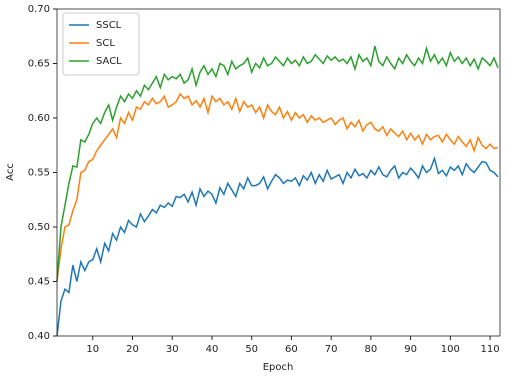 The height and width of the screenshot is (378, 506). Describe the element at coordinates (291, 349) in the screenshot. I see `x-tick-label: 60` at that location.